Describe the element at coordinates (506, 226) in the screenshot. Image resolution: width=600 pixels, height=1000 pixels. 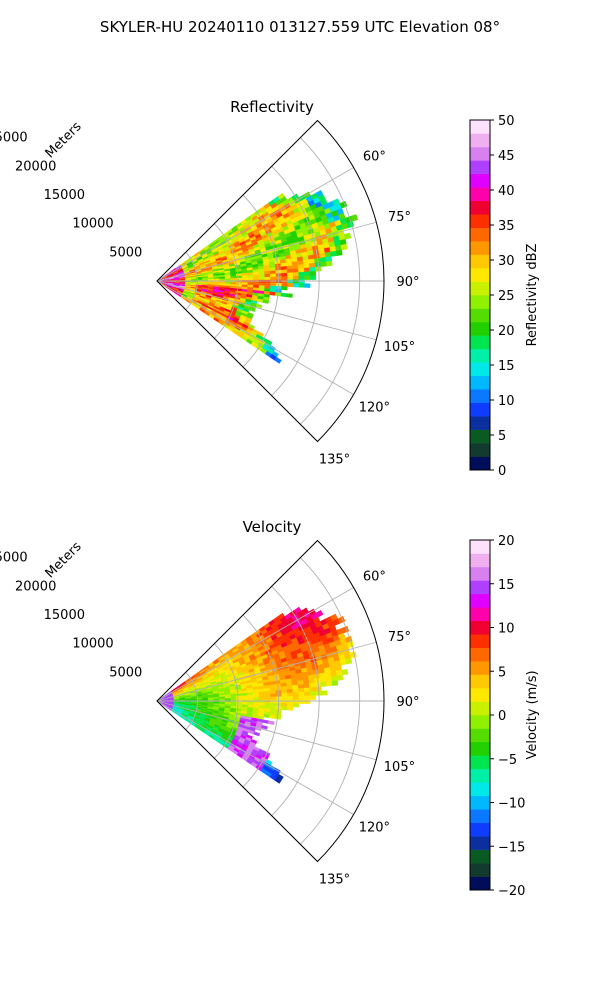
I see `colorbar-tick-label: 35` at that location.